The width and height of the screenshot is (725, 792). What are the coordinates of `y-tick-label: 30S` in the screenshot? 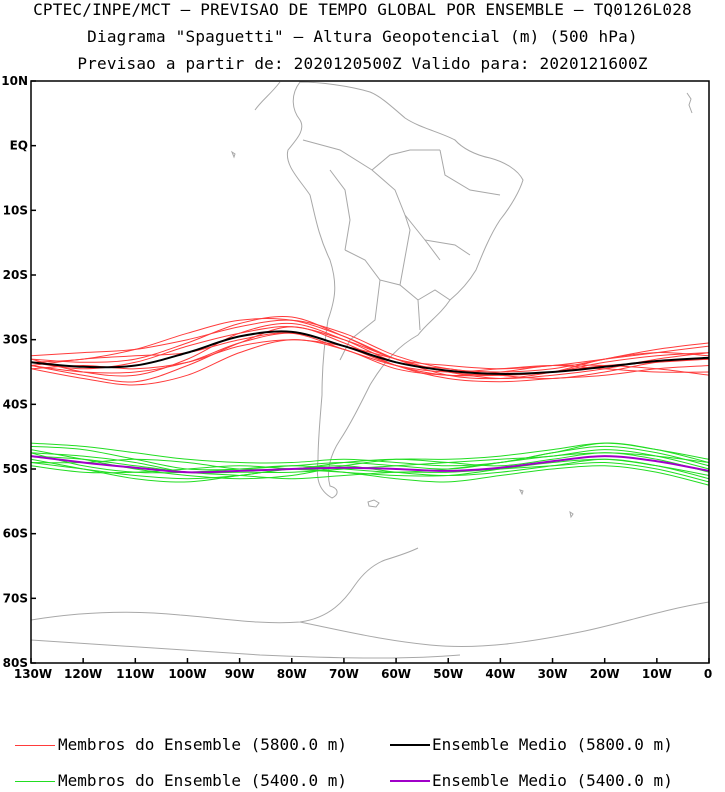 It's located at (15, 340).